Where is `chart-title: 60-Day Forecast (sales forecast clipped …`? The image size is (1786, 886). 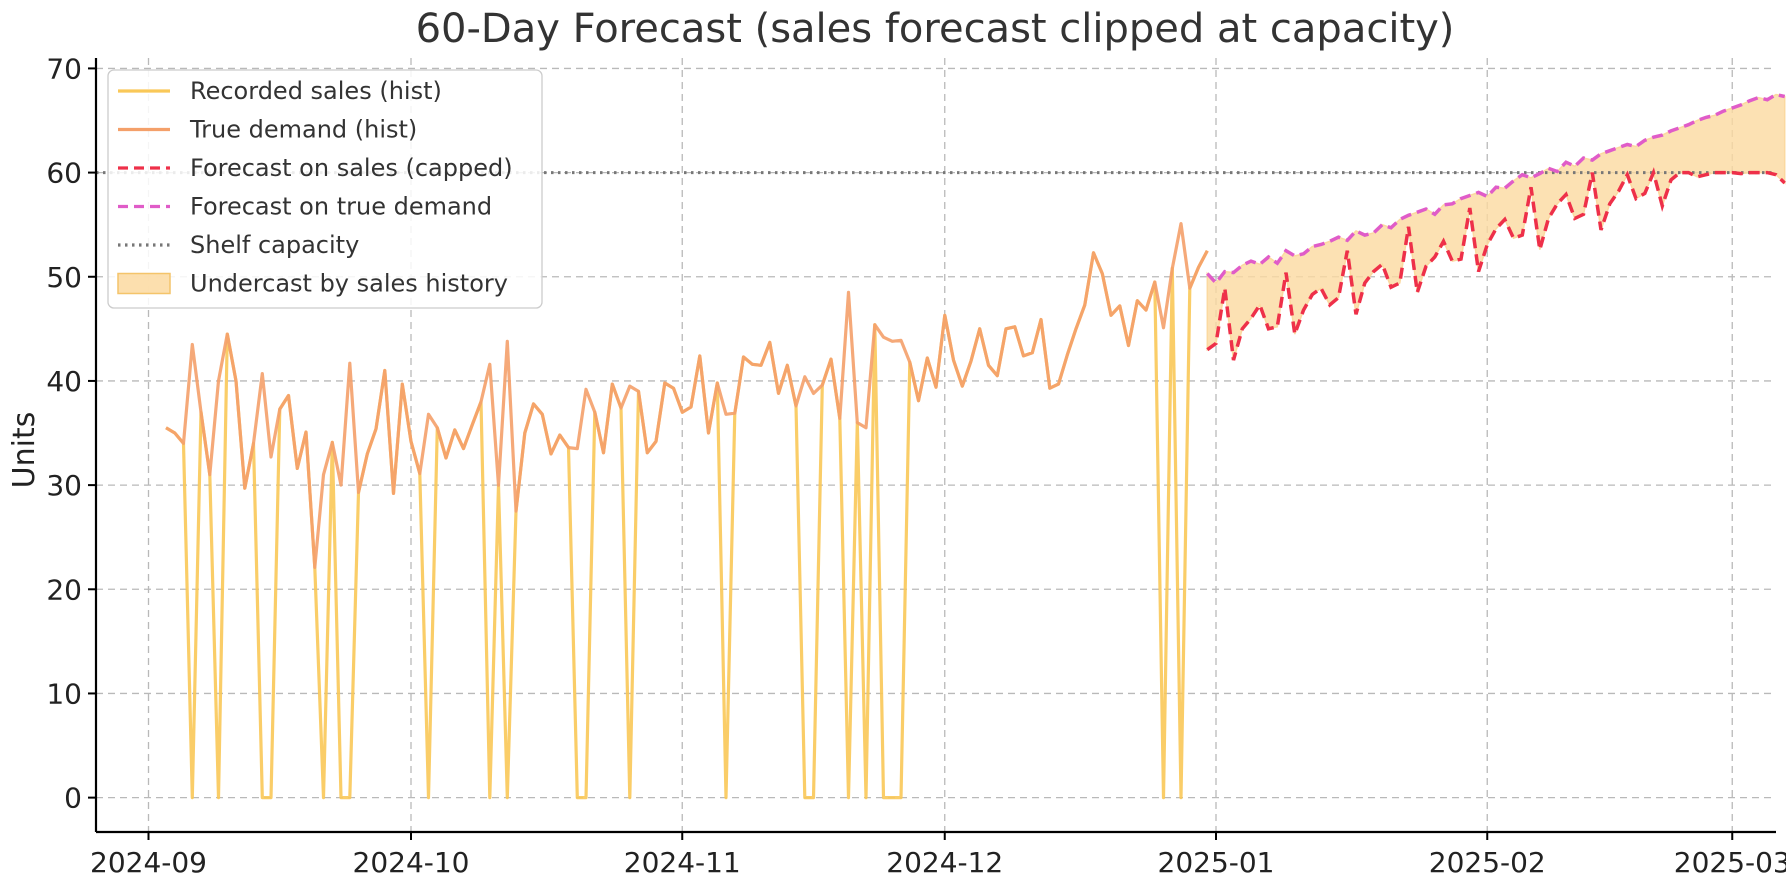 chart-title: 60-Day Forecast (sales forecast clipped … is located at coordinates (935, 29).